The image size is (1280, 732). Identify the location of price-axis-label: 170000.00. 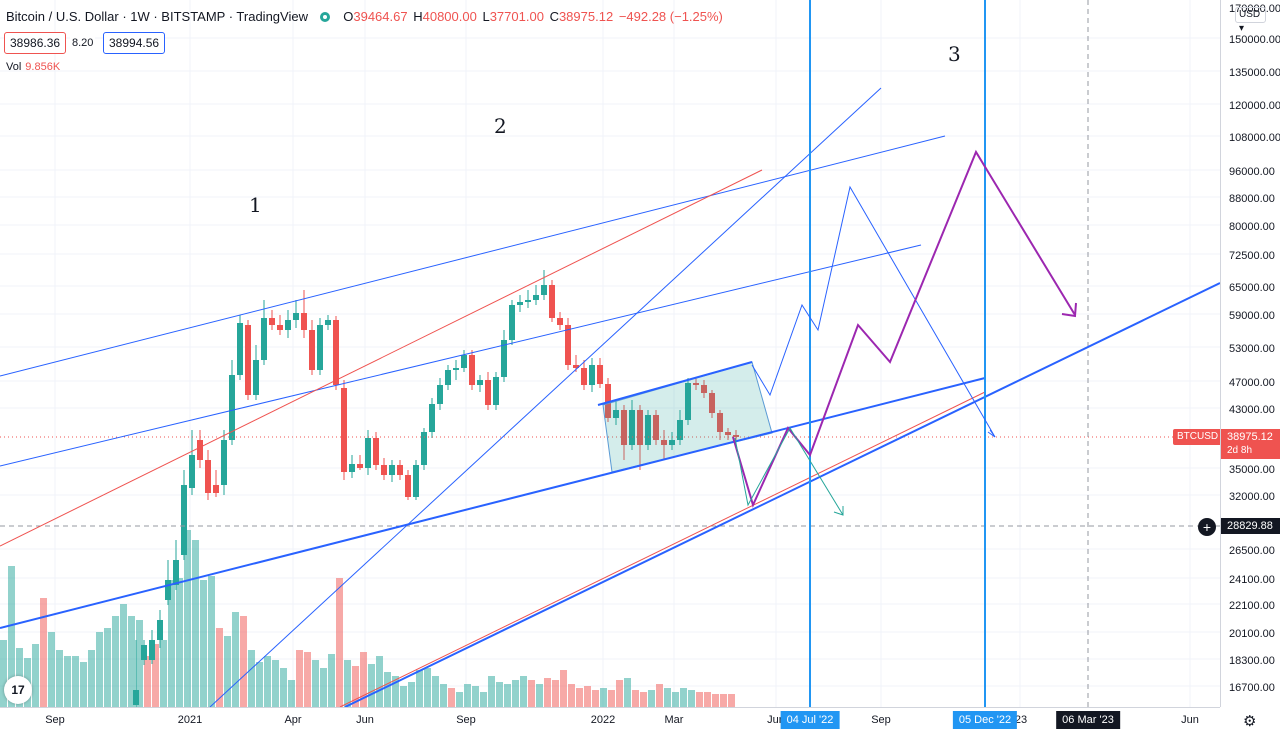
(1254, 9).